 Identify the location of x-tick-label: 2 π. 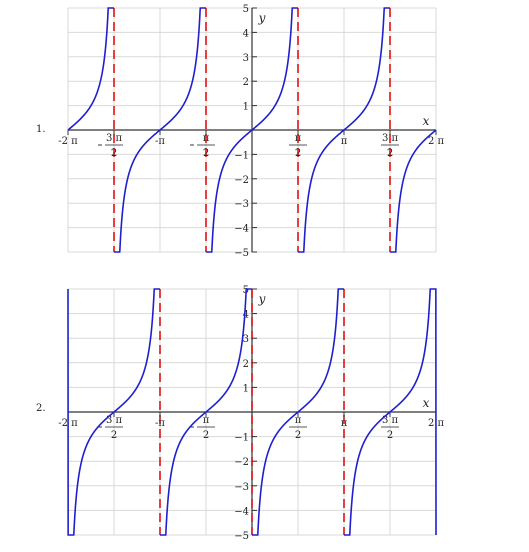
(436, 141).